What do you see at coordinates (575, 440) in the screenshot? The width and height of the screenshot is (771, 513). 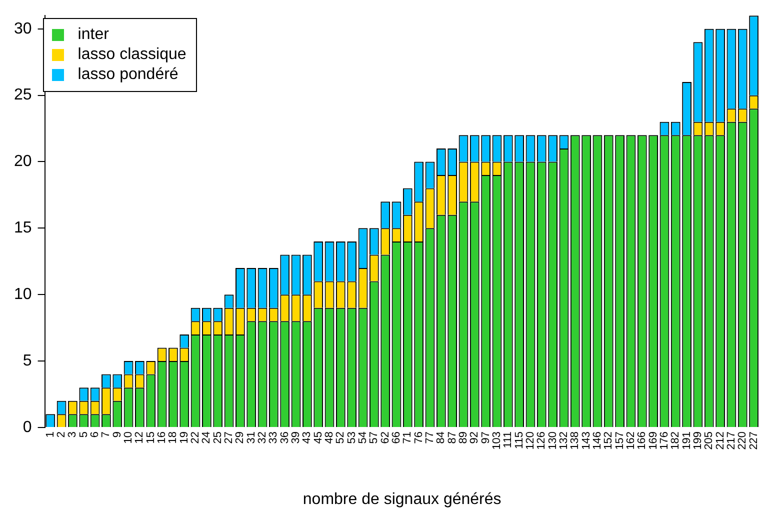 I see `x-tick-label: 138` at bounding box center [575, 440].